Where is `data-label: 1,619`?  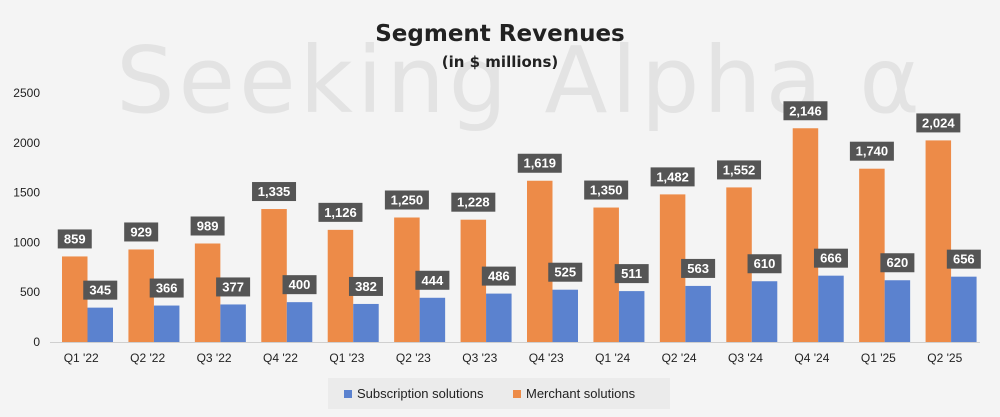 data-label: 1,619 is located at coordinates (539, 163).